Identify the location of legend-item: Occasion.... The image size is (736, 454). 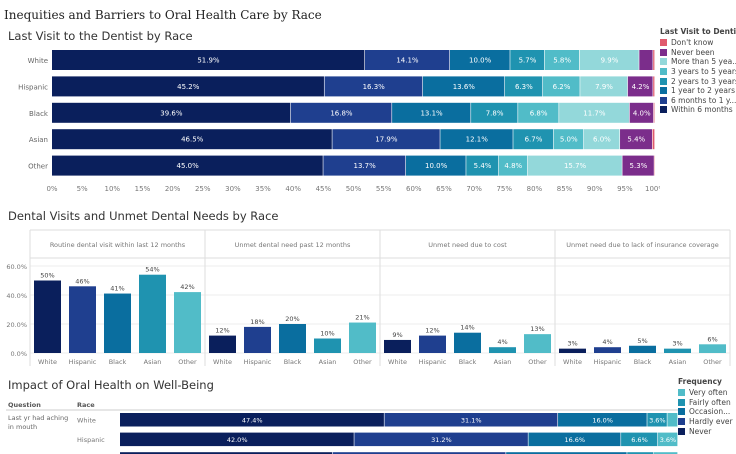
(707, 412).